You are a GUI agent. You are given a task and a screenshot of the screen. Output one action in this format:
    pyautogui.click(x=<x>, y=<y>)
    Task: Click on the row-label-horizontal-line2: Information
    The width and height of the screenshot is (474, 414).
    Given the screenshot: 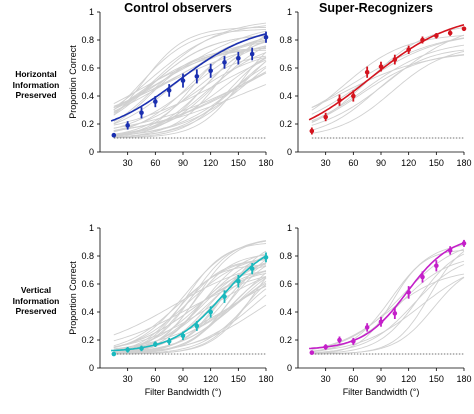 What is the action you would take?
    pyautogui.click(x=36, y=84)
    